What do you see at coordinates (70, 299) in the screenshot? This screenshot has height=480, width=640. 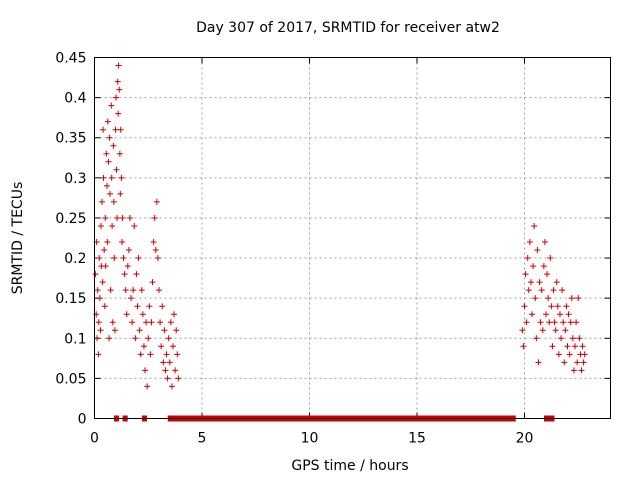 I see `y-tick-label: 0.15` at bounding box center [70, 299].